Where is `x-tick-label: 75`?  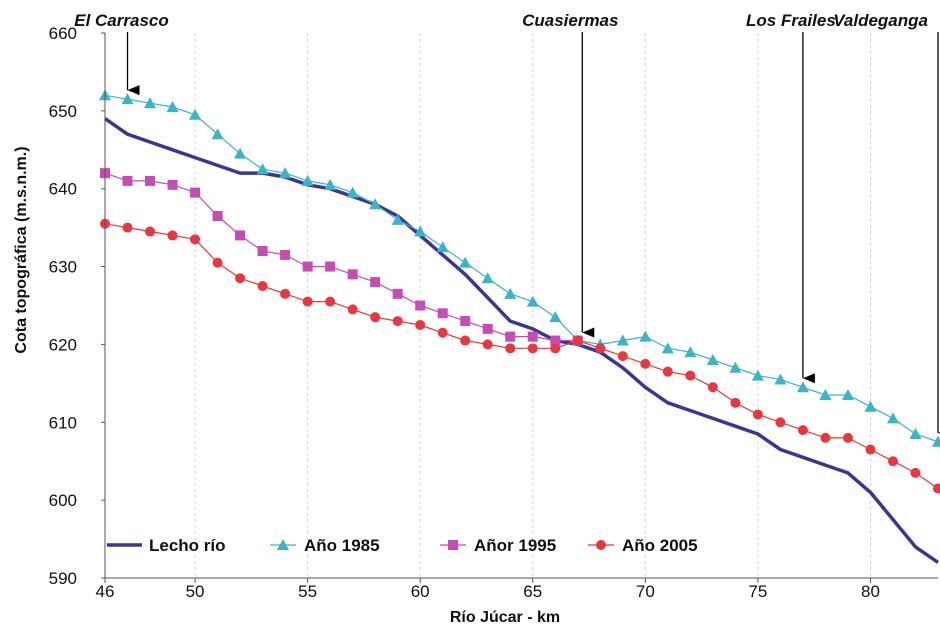 x-tick-label: 75 is located at coordinates (757, 591).